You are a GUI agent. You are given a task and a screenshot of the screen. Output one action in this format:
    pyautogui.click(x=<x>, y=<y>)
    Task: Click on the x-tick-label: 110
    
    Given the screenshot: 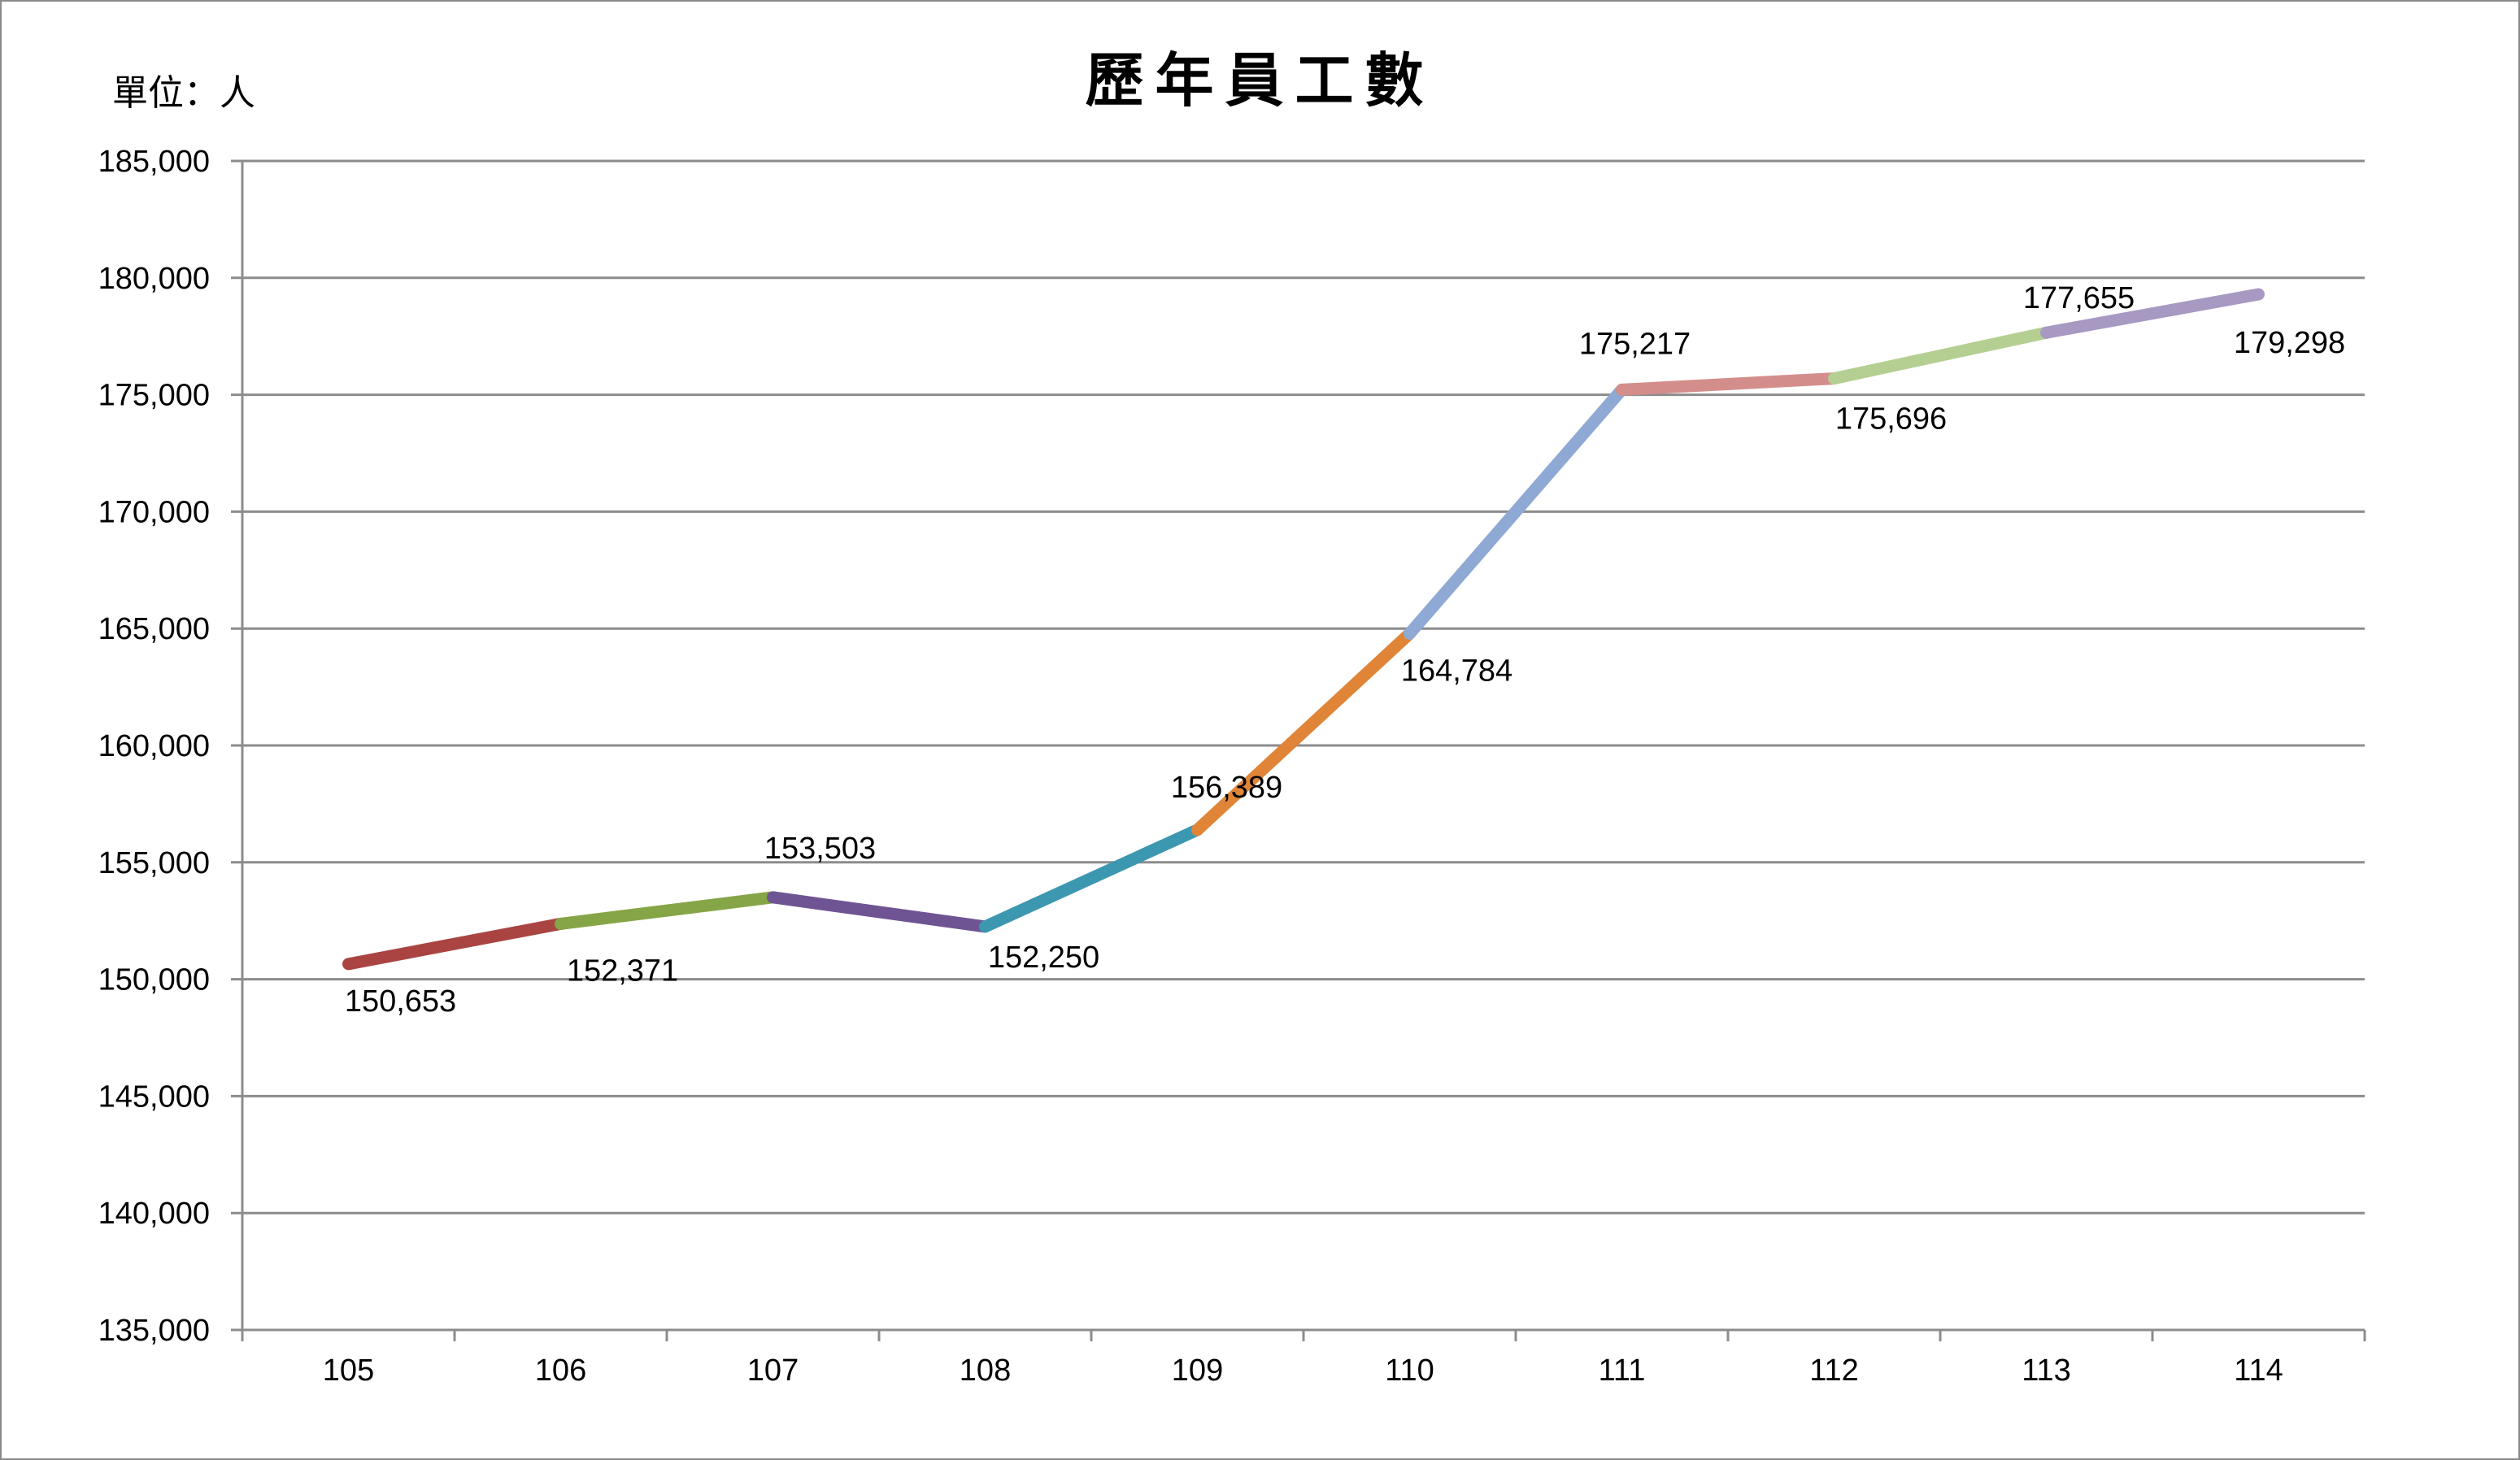 What is the action you would take?
    pyautogui.click(x=1409, y=1371)
    